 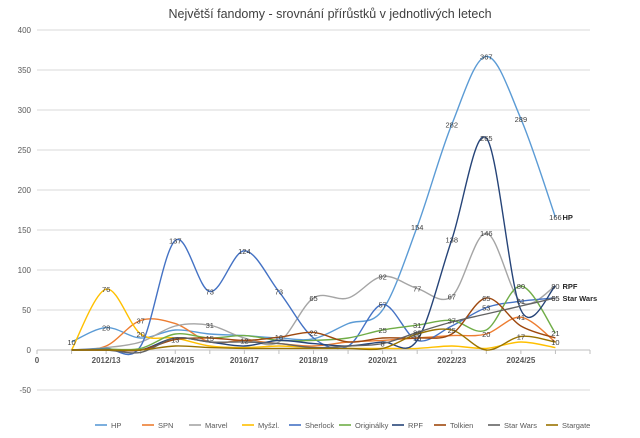 I want to click on legend-label: SPN, so click(x=165, y=425).